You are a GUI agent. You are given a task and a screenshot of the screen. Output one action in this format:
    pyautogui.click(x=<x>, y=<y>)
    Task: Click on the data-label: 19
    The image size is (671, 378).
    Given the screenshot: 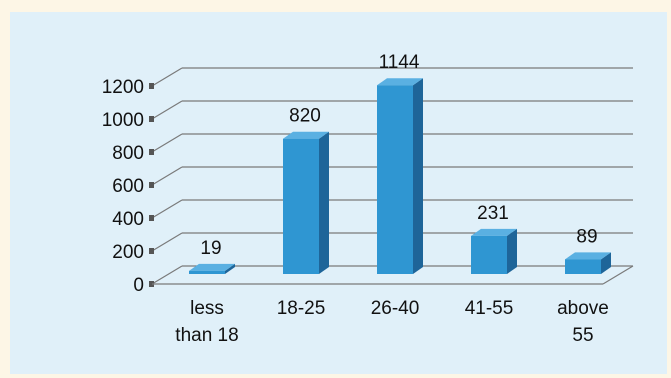 What is the action you would take?
    pyautogui.click(x=210, y=248)
    